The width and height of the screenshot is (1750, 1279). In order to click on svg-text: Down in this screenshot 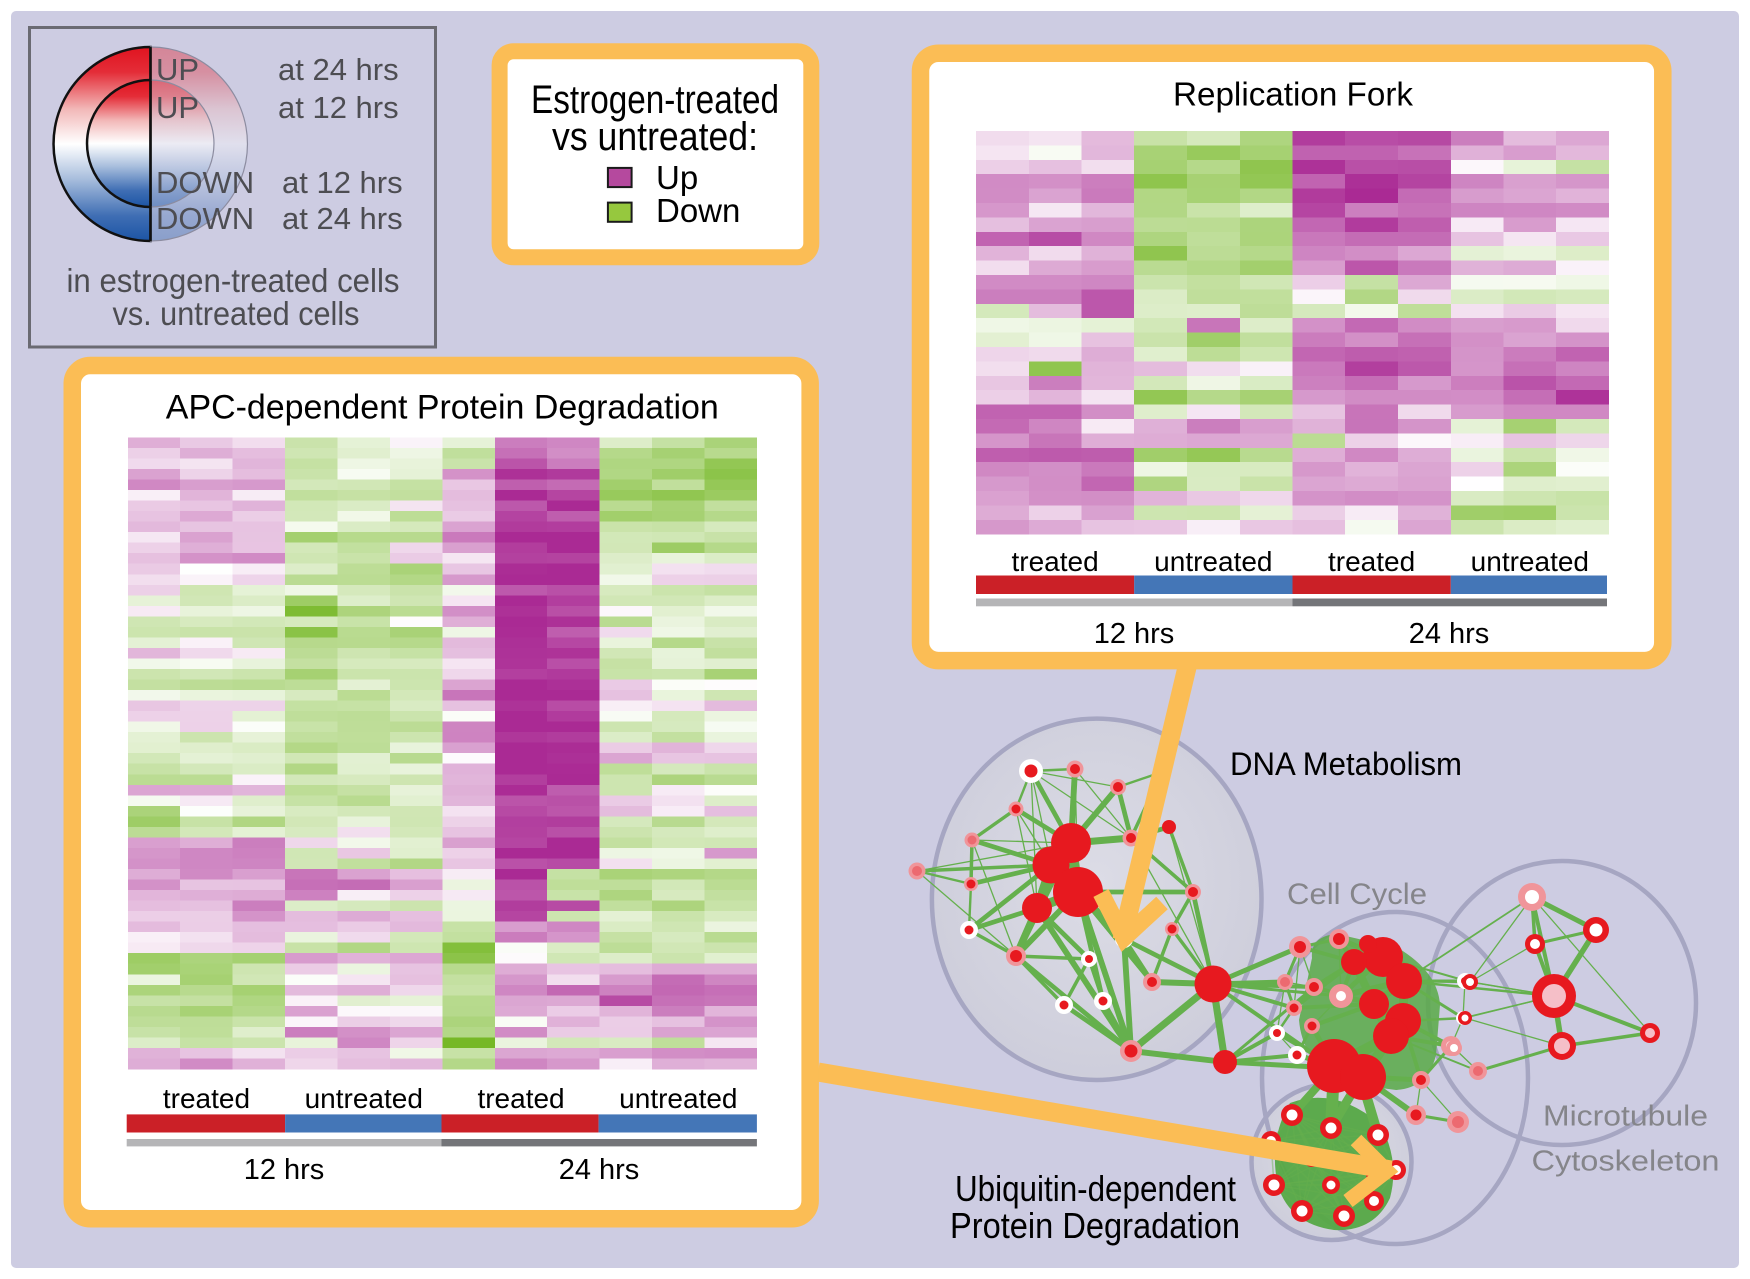, I will do `click(698, 210)`.